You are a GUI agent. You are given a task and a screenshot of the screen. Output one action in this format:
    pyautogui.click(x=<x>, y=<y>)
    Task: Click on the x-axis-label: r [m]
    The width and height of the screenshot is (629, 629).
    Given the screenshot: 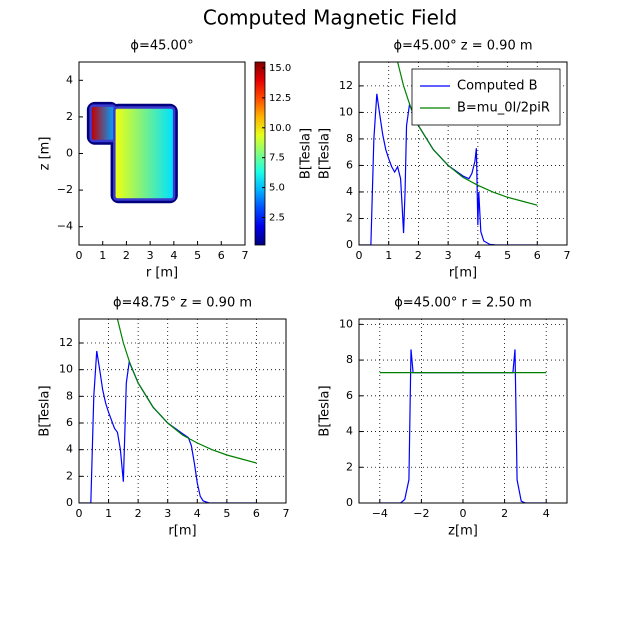 What is the action you would take?
    pyautogui.click(x=162, y=273)
    